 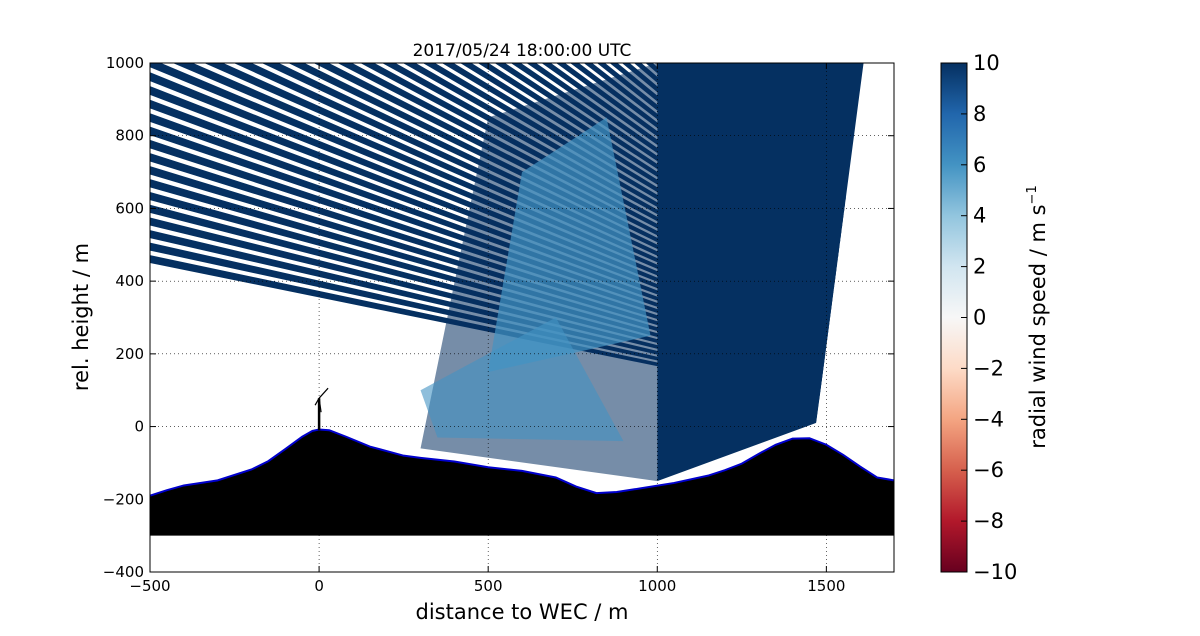 I want to click on colorbar-label: radial wind speed / m s−1, so click(x=1037, y=316).